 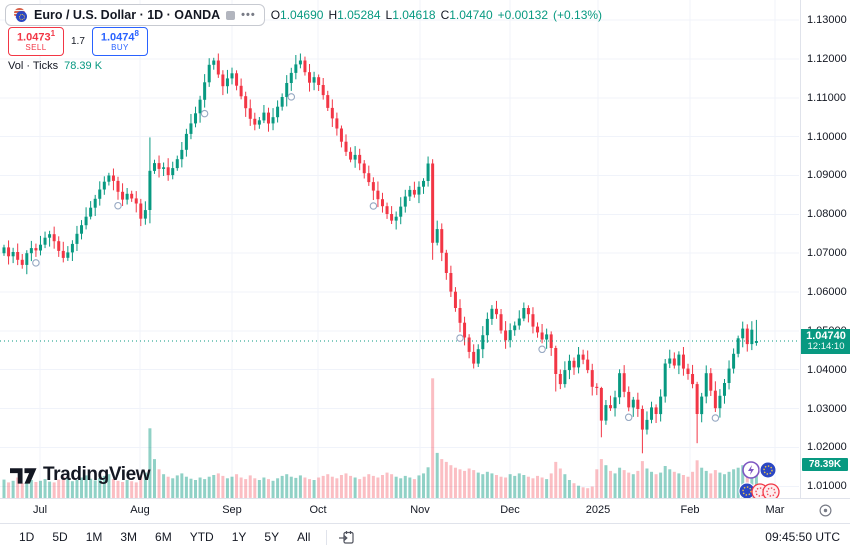 What do you see at coordinates (827, 369) in the screenshot?
I see `price-tick-label: 1.04000` at bounding box center [827, 369].